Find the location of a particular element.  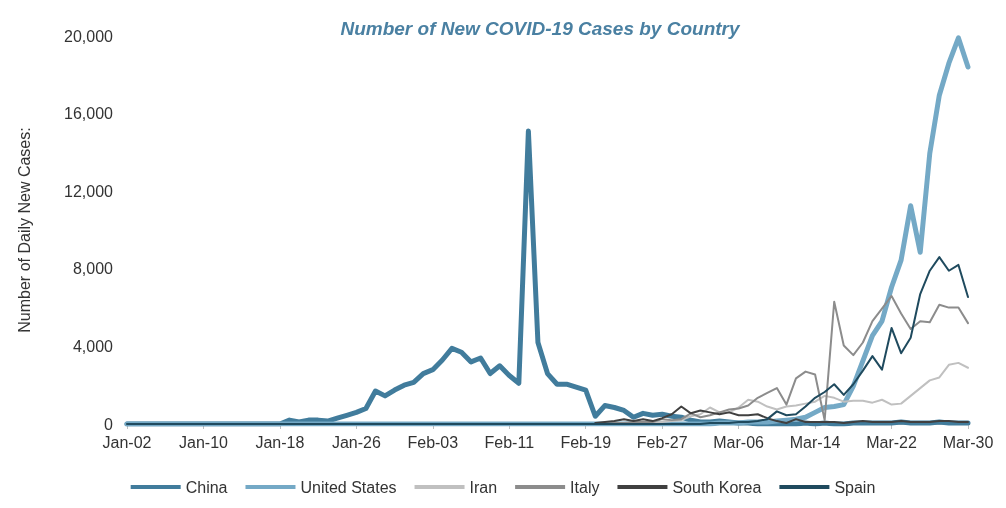

x-tick-label: Jan-18 is located at coordinates (280, 442).